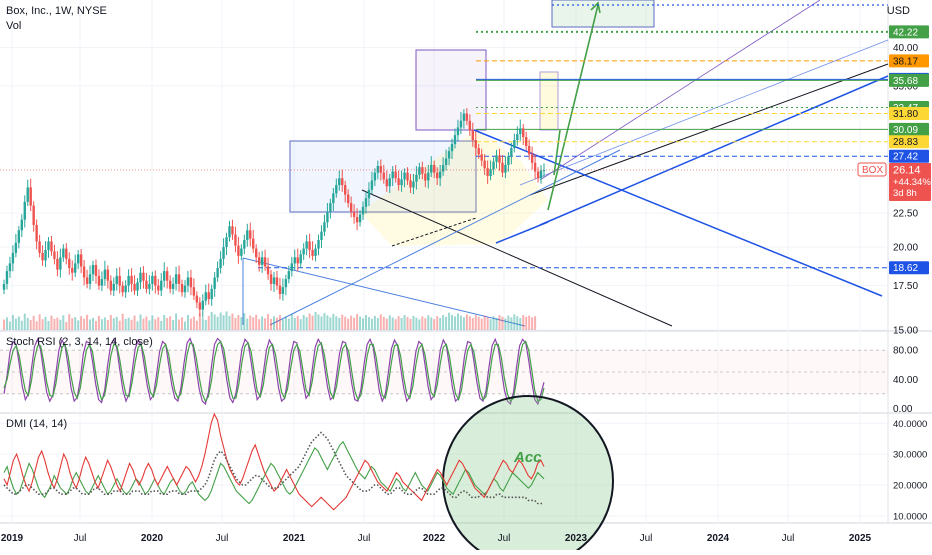 Image resolution: width=932 pixels, height=555 pixels. Describe the element at coordinates (905, 380) in the screenshot. I see `stoch-y-tick-label: 40.00` at that location.